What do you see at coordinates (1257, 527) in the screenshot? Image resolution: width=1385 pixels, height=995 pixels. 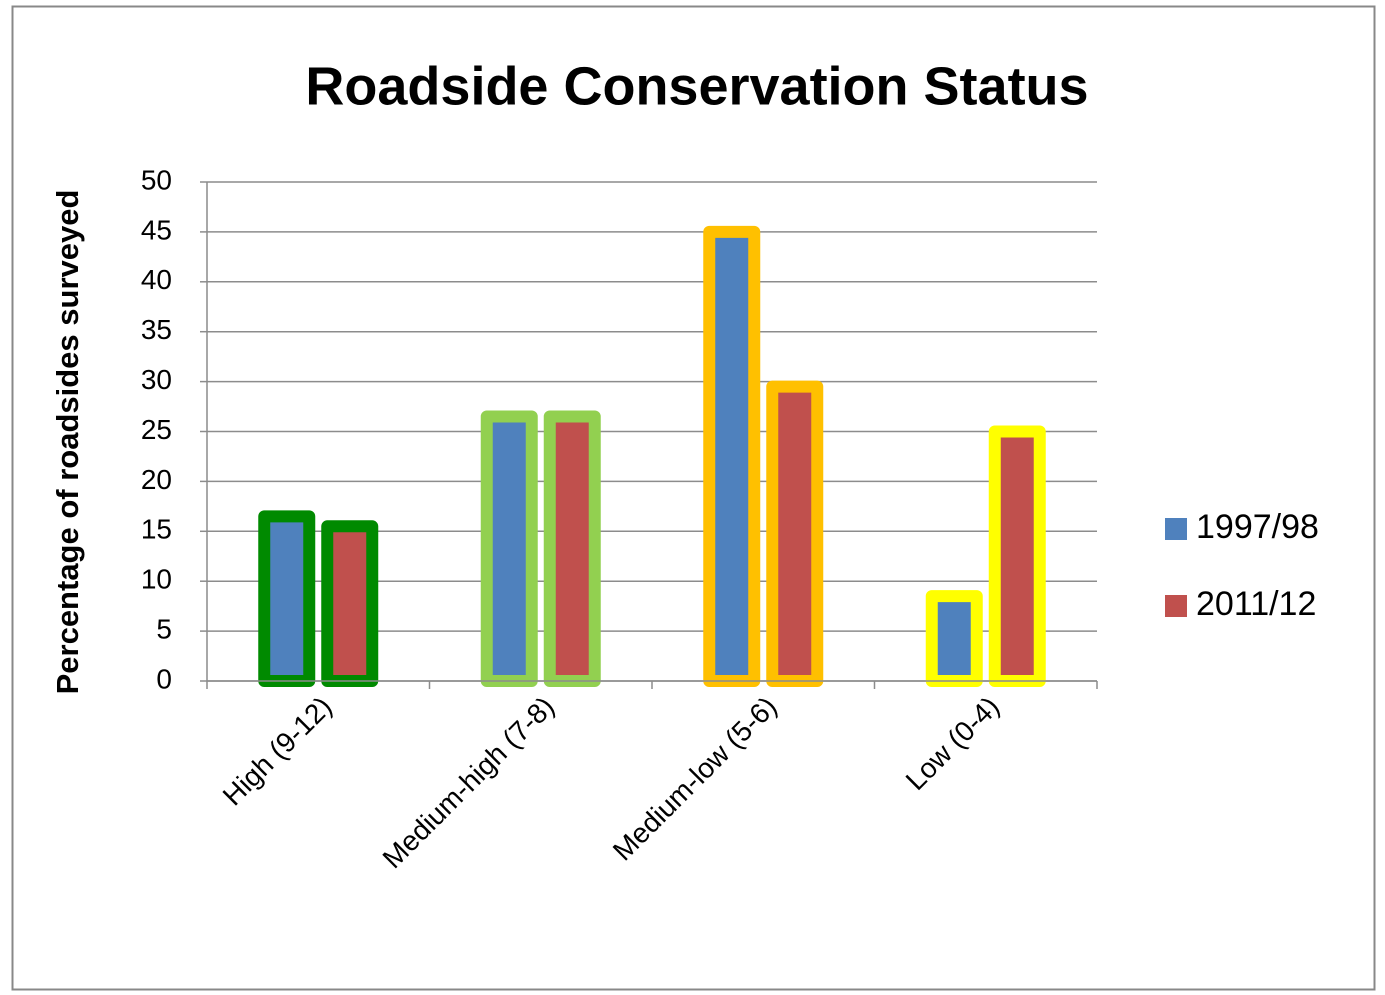 I see `legend-label: 1997/98` at bounding box center [1257, 527].